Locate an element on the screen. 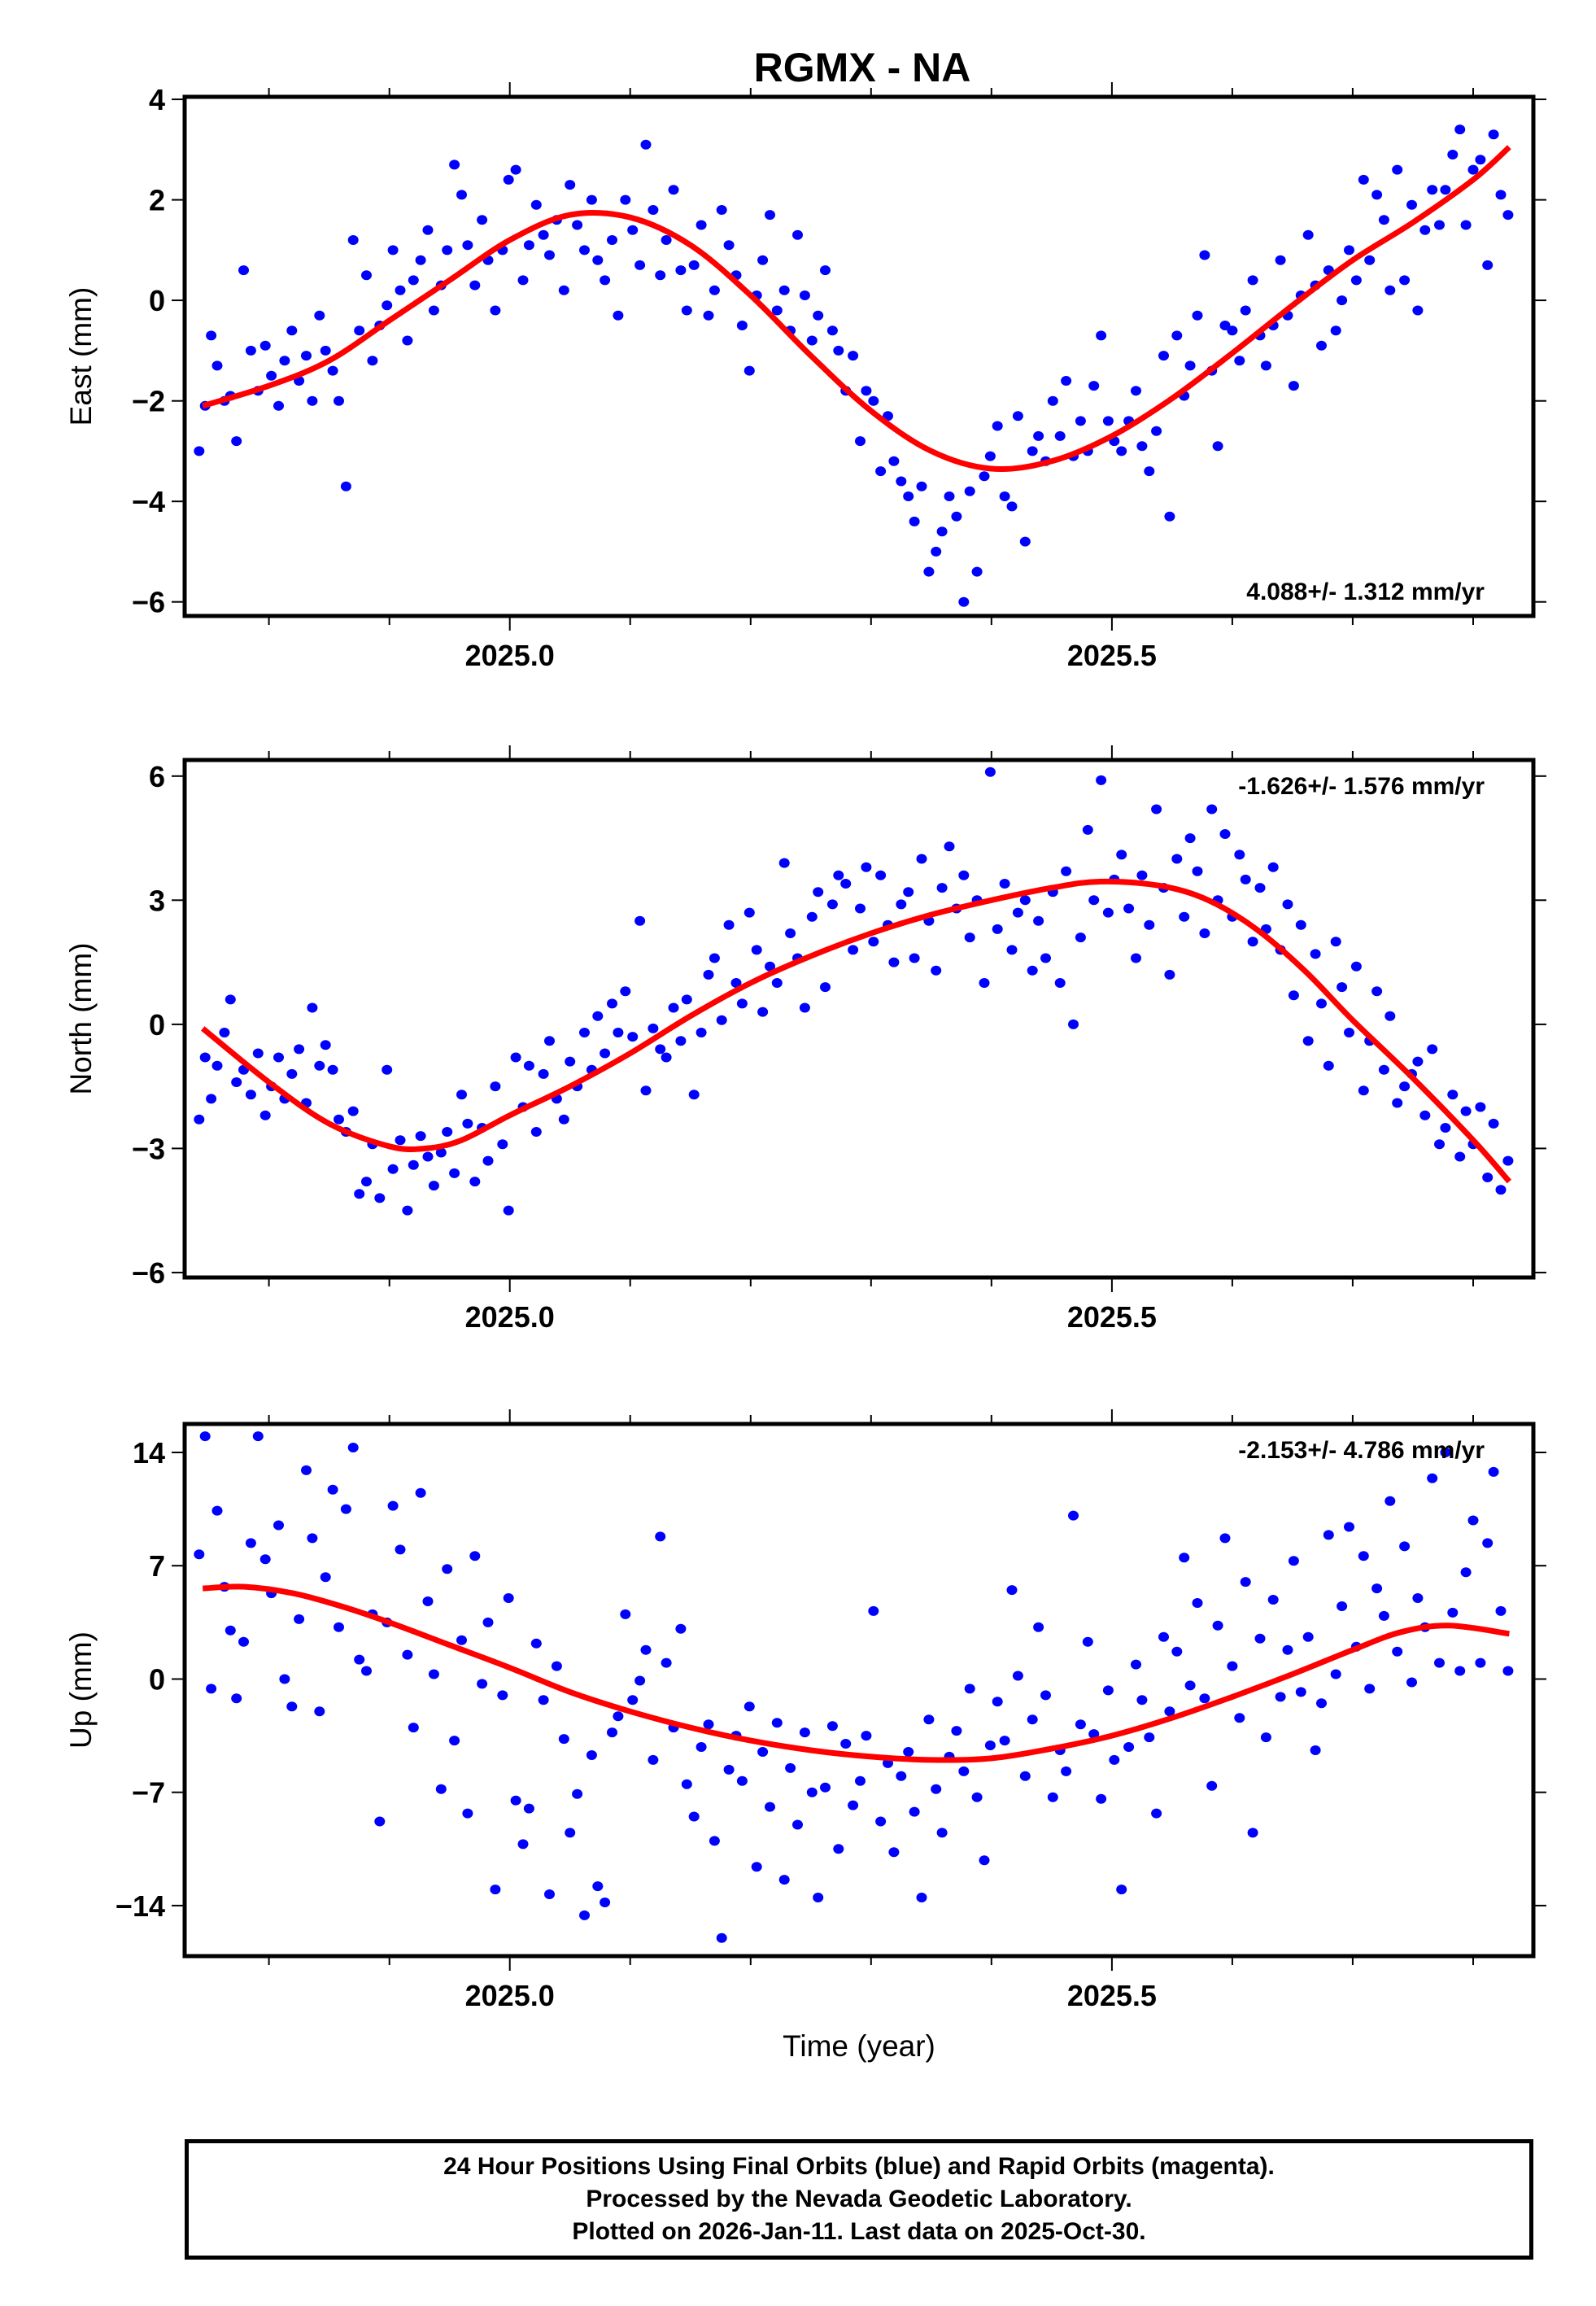 This screenshot has height=2306, width=1596. north-y-axis-label: North (mm) is located at coordinates (81, 1018).